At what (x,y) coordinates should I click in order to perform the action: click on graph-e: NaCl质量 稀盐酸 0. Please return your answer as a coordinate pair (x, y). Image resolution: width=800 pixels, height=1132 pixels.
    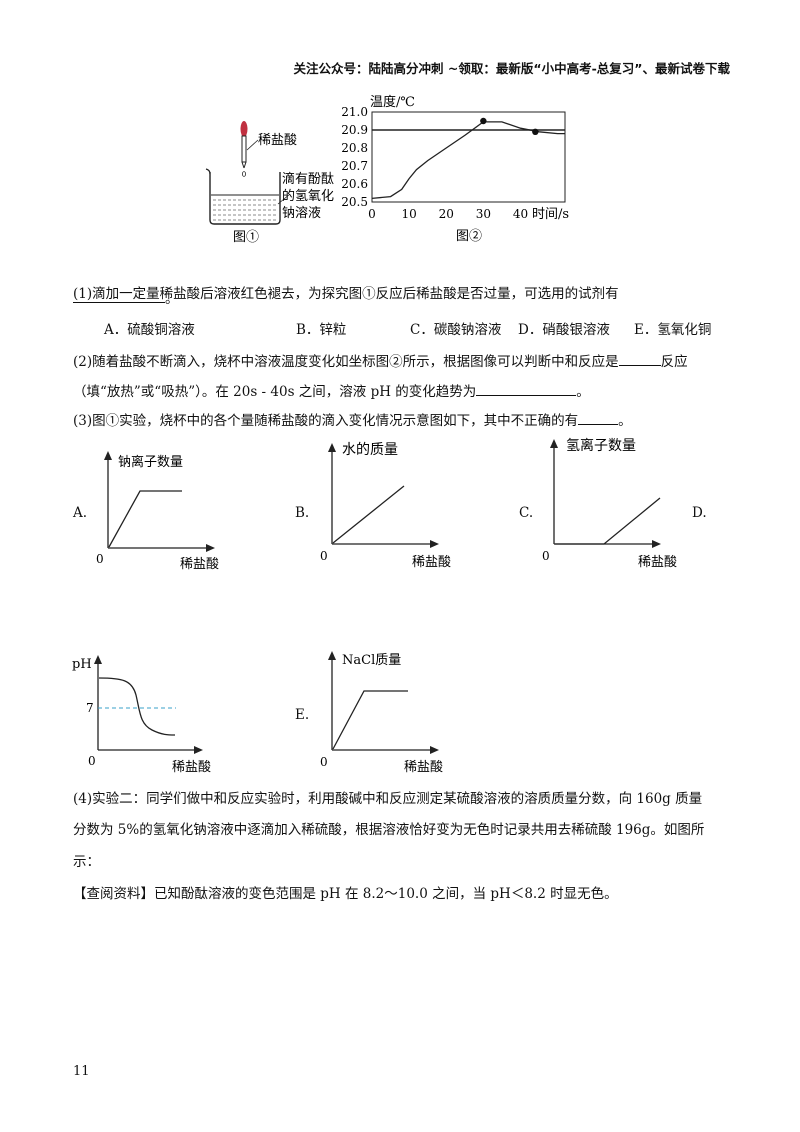
    Looking at the image, I should click on (381, 713).